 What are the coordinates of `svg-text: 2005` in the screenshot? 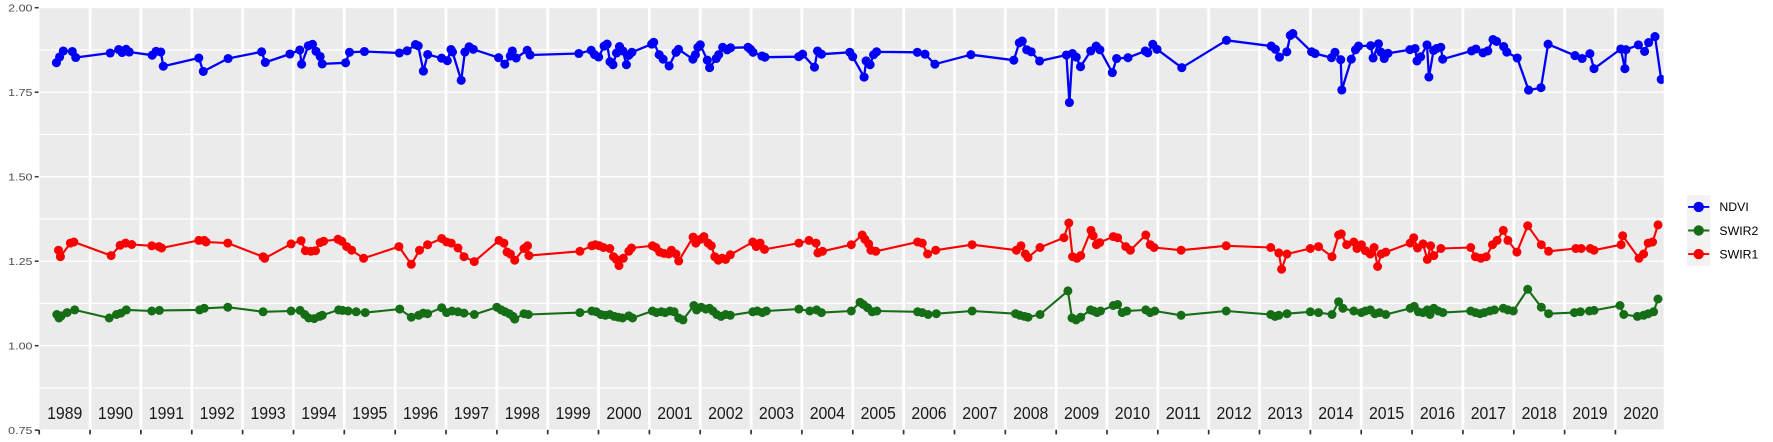 It's located at (878, 413).